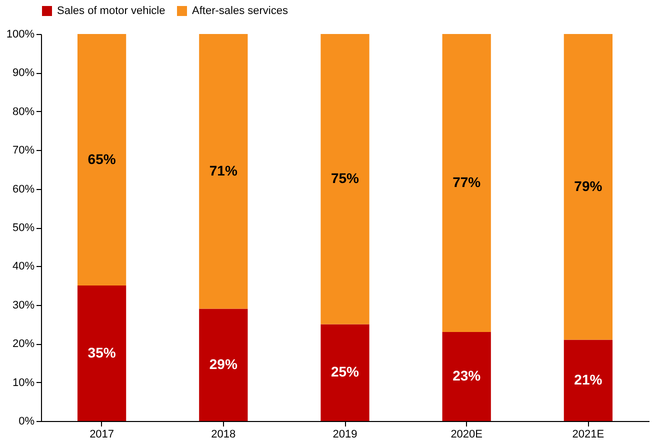 This screenshot has width=654, height=444. I want to click on x-tick-label: 2021E, so click(588, 434).